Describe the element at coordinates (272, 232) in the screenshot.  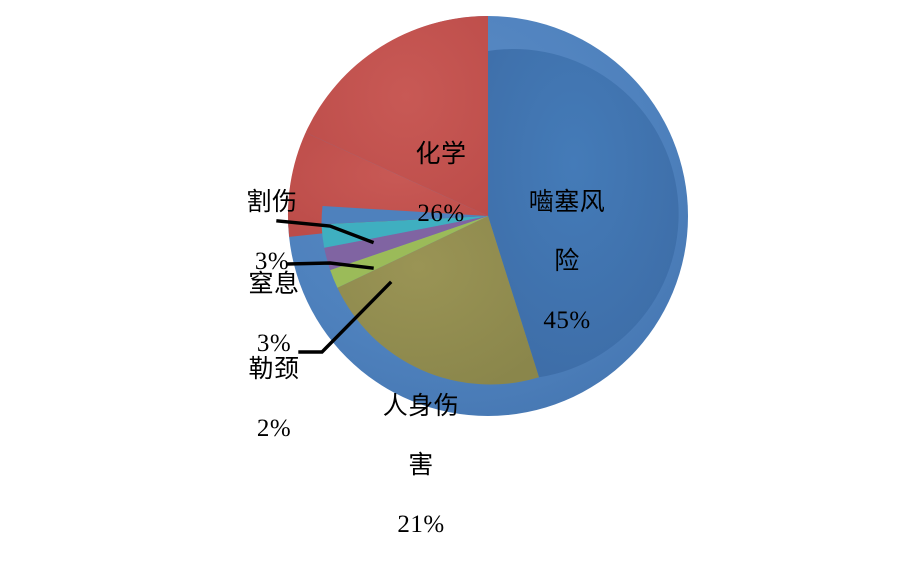
I see `slice-label-cut: 割伤 3%` at that location.